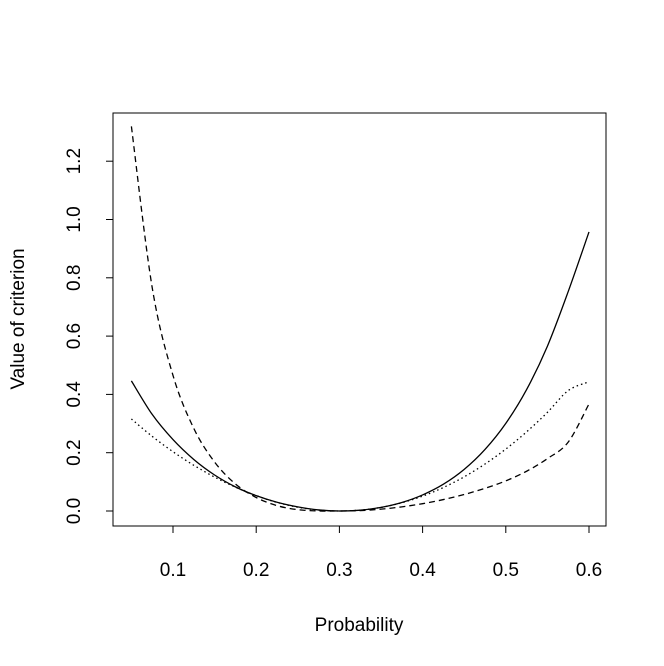 This screenshot has height=666, width=664. What do you see at coordinates (339, 570) in the screenshot?
I see `x-tick-label: 0.3` at bounding box center [339, 570].